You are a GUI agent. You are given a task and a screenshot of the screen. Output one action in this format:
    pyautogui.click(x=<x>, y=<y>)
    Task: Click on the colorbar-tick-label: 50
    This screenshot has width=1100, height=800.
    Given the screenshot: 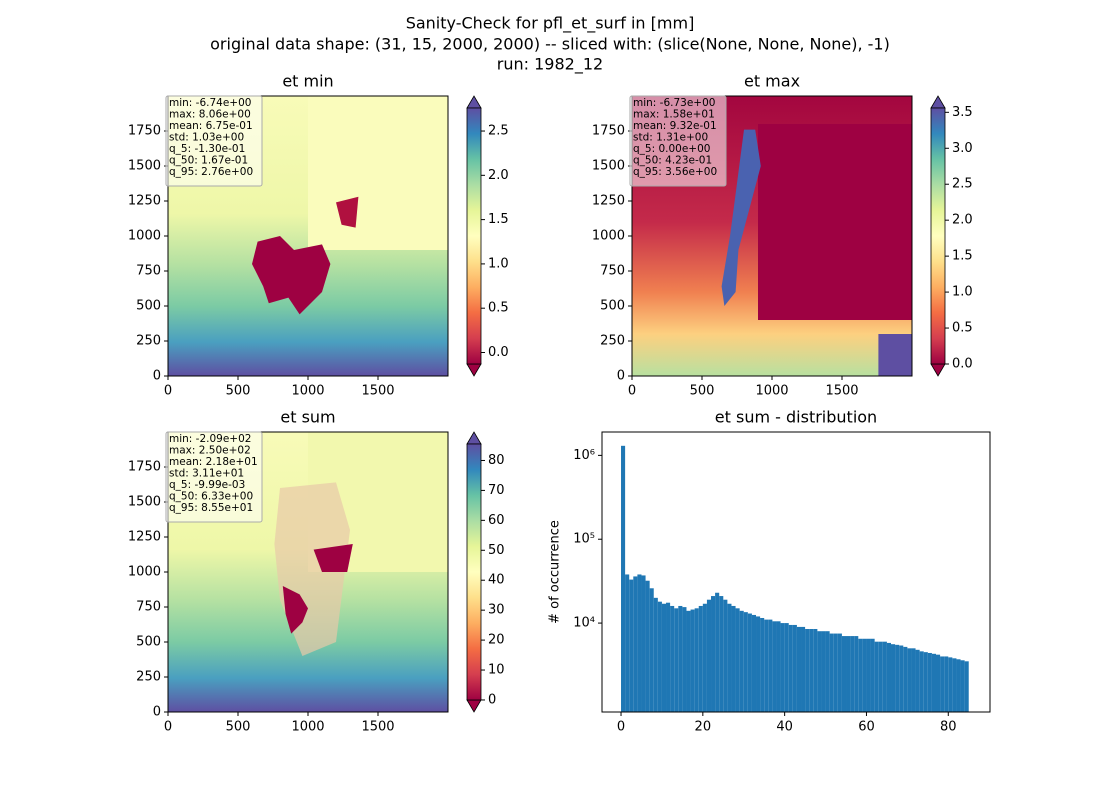 What is the action you would take?
    pyautogui.click(x=496, y=550)
    